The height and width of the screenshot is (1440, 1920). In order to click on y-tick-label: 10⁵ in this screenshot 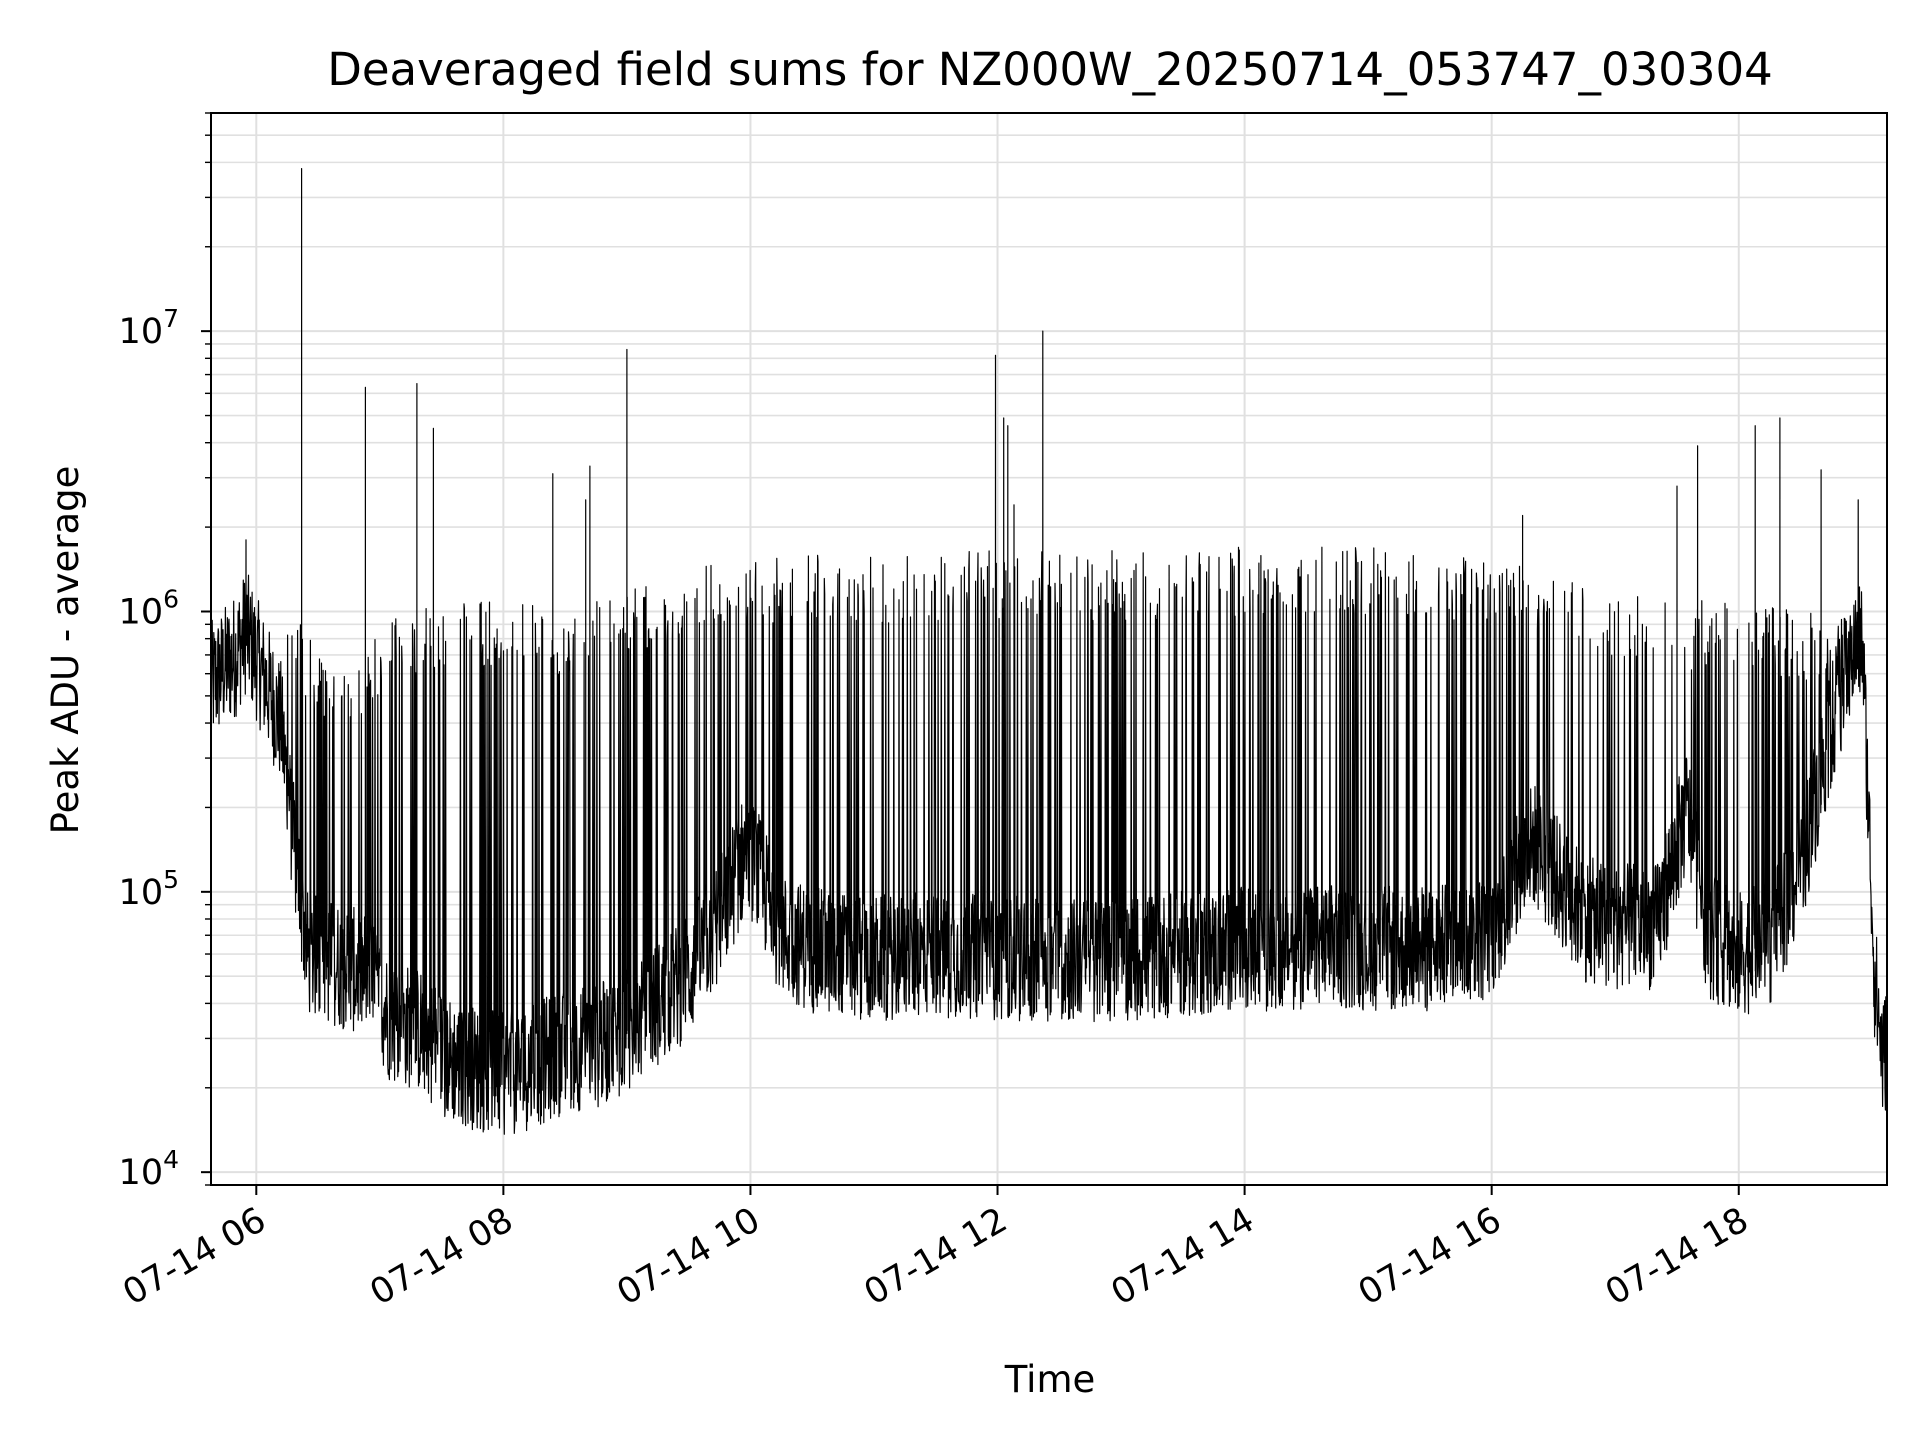, I will do `click(149, 889)`.